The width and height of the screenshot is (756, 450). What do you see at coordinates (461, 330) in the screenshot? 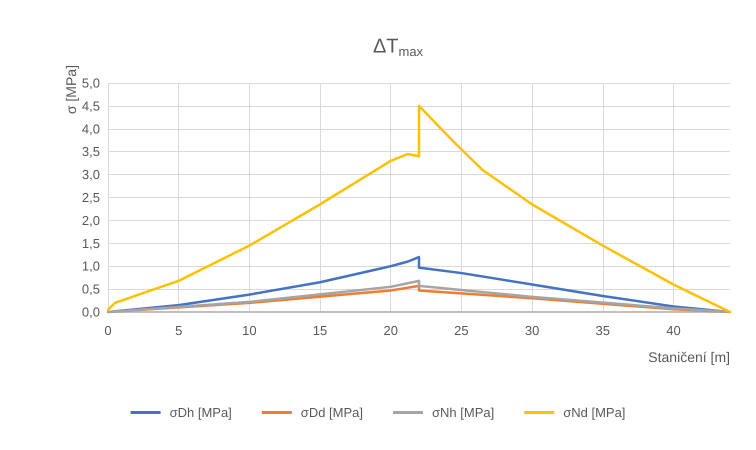
I see `x-tick-label: 25` at bounding box center [461, 330].